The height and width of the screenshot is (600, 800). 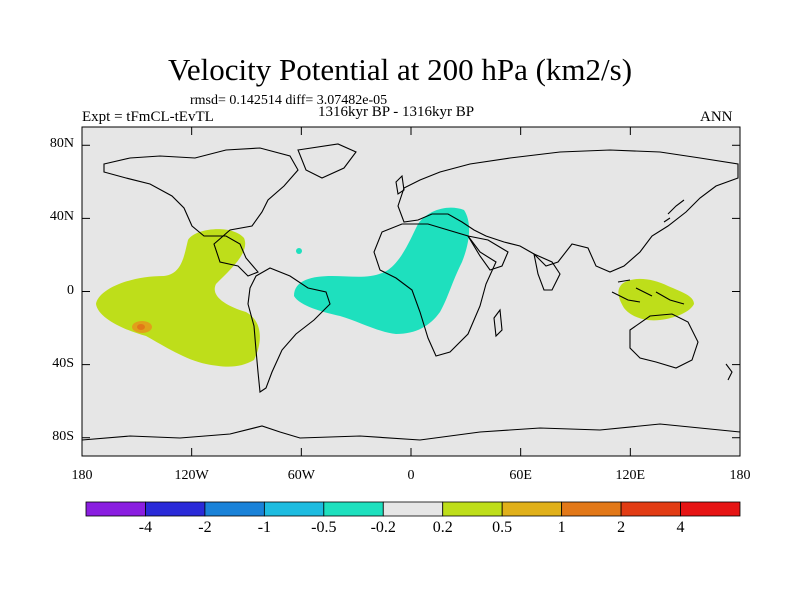 I want to click on lon-label: 120E, so click(x=630, y=475).